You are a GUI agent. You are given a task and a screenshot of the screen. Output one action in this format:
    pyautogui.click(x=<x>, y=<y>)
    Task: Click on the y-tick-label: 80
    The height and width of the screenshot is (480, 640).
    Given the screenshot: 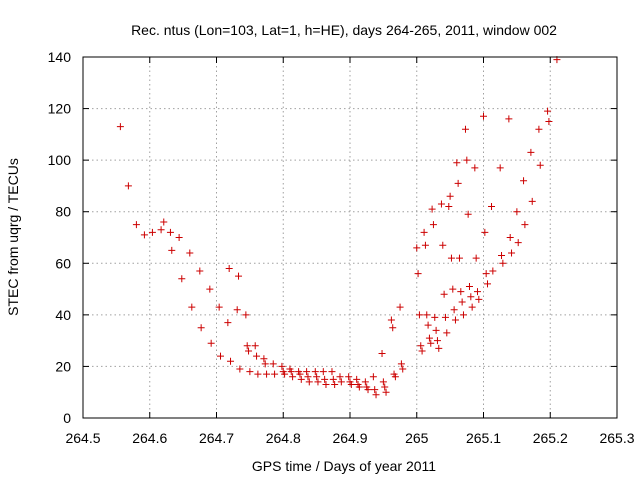 What is the action you would take?
    pyautogui.click(x=63, y=212)
    